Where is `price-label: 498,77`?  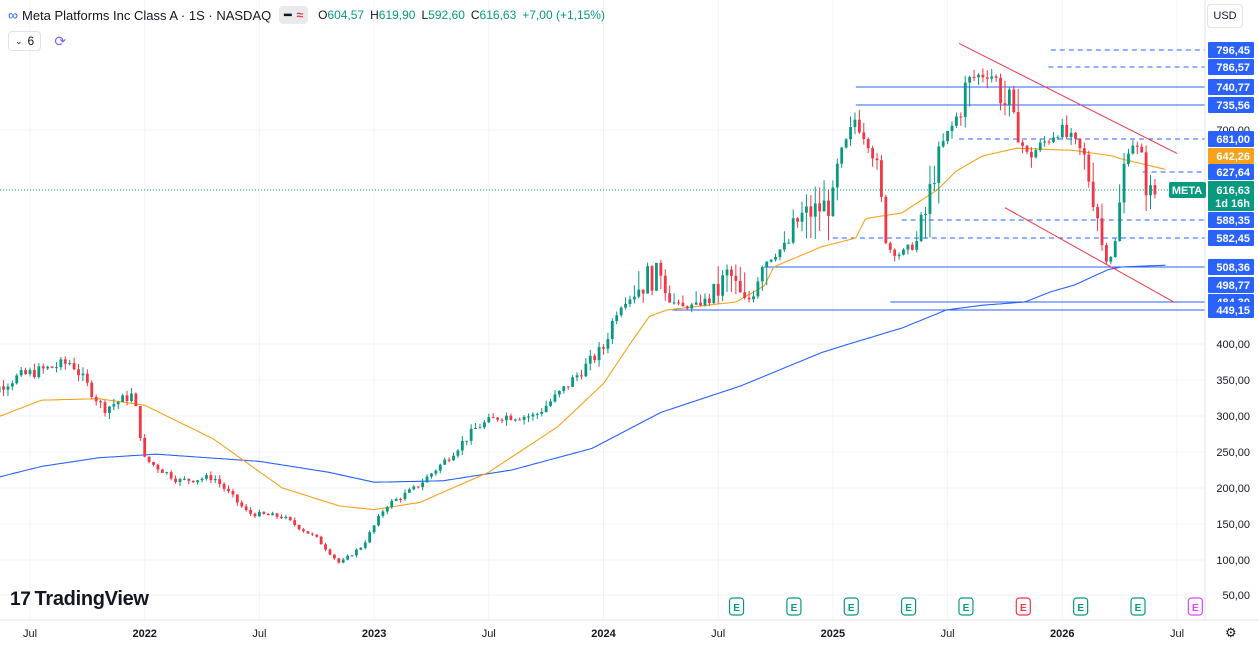 price-label: 498,77 is located at coordinates (1233, 286).